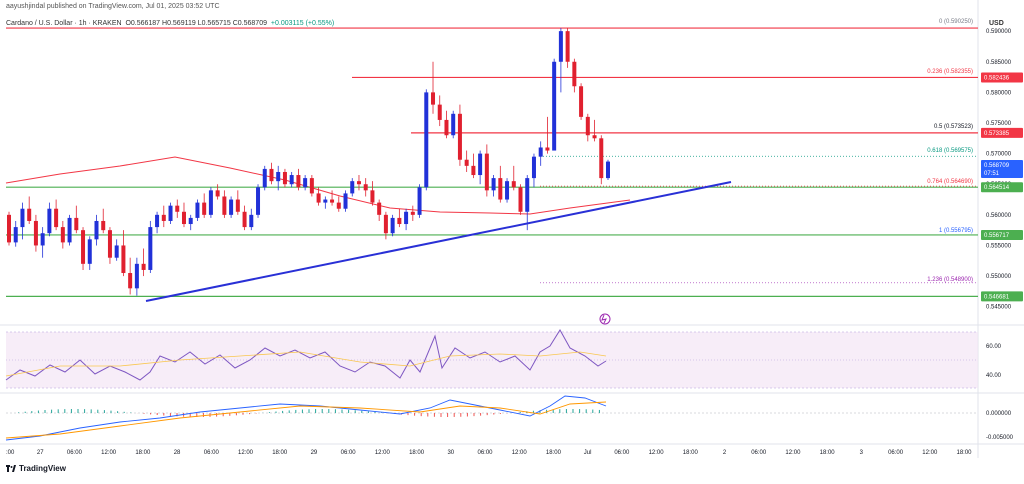 This screenshot has height=484, width=1024. I want to click on fib-label: 1.236 (0.548900), so click(950, 280).